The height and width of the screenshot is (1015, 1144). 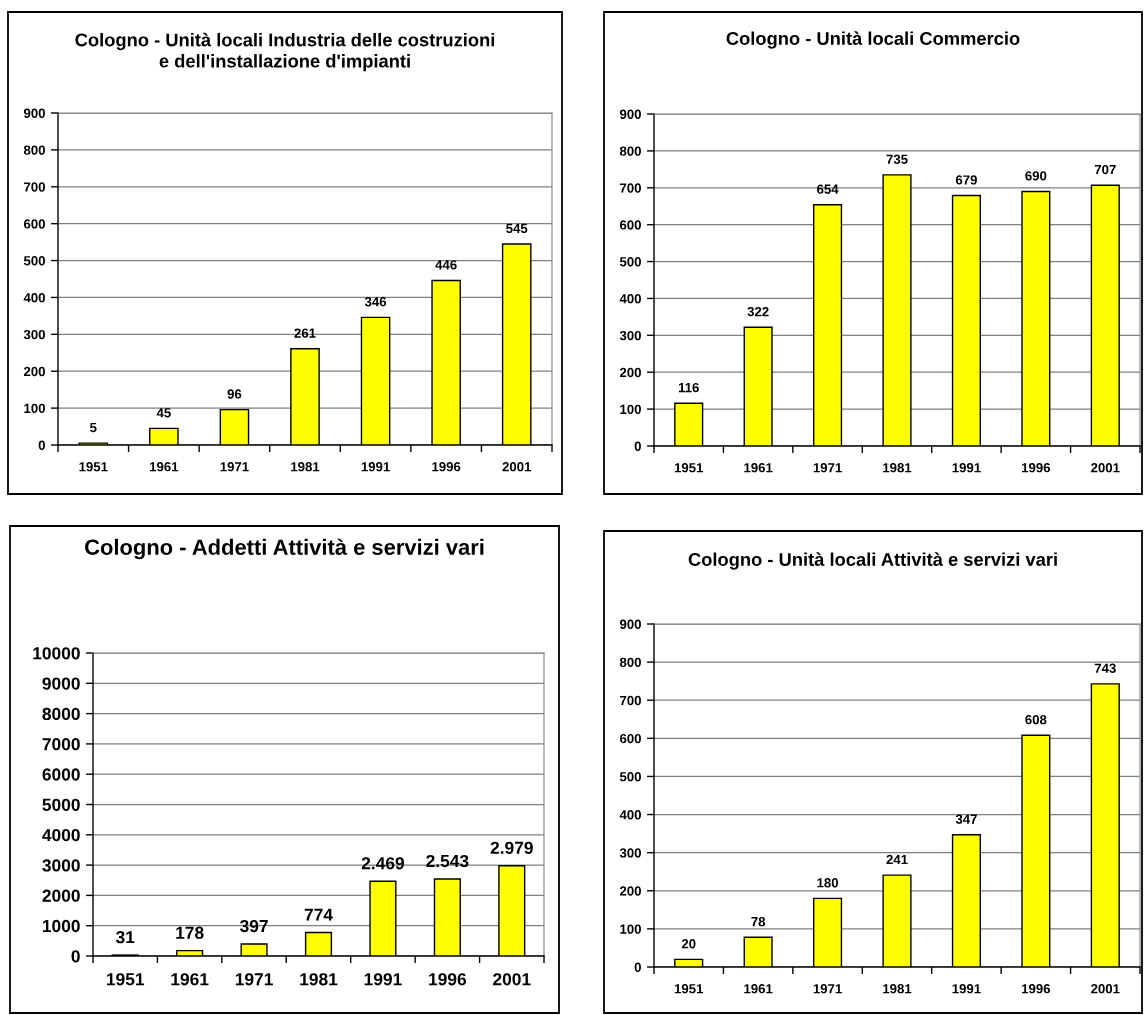 What do you see at coordinates (897, 159) in the screenshot?
I see `data-label: 735` at bounding box center [897, 159].